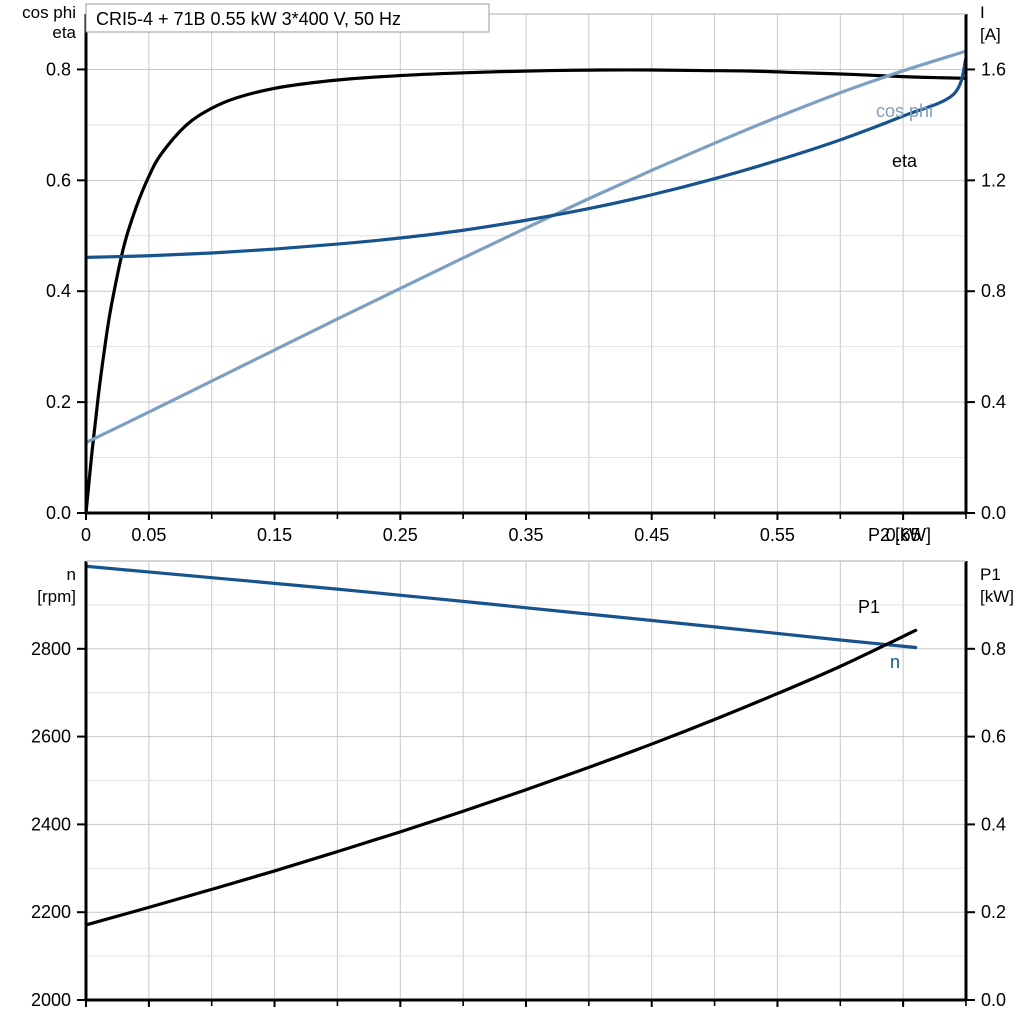  Describe the element at coordinates (71, 574) in the screenshot. I see `bottom-left-axis-title-line1: n` at that location.